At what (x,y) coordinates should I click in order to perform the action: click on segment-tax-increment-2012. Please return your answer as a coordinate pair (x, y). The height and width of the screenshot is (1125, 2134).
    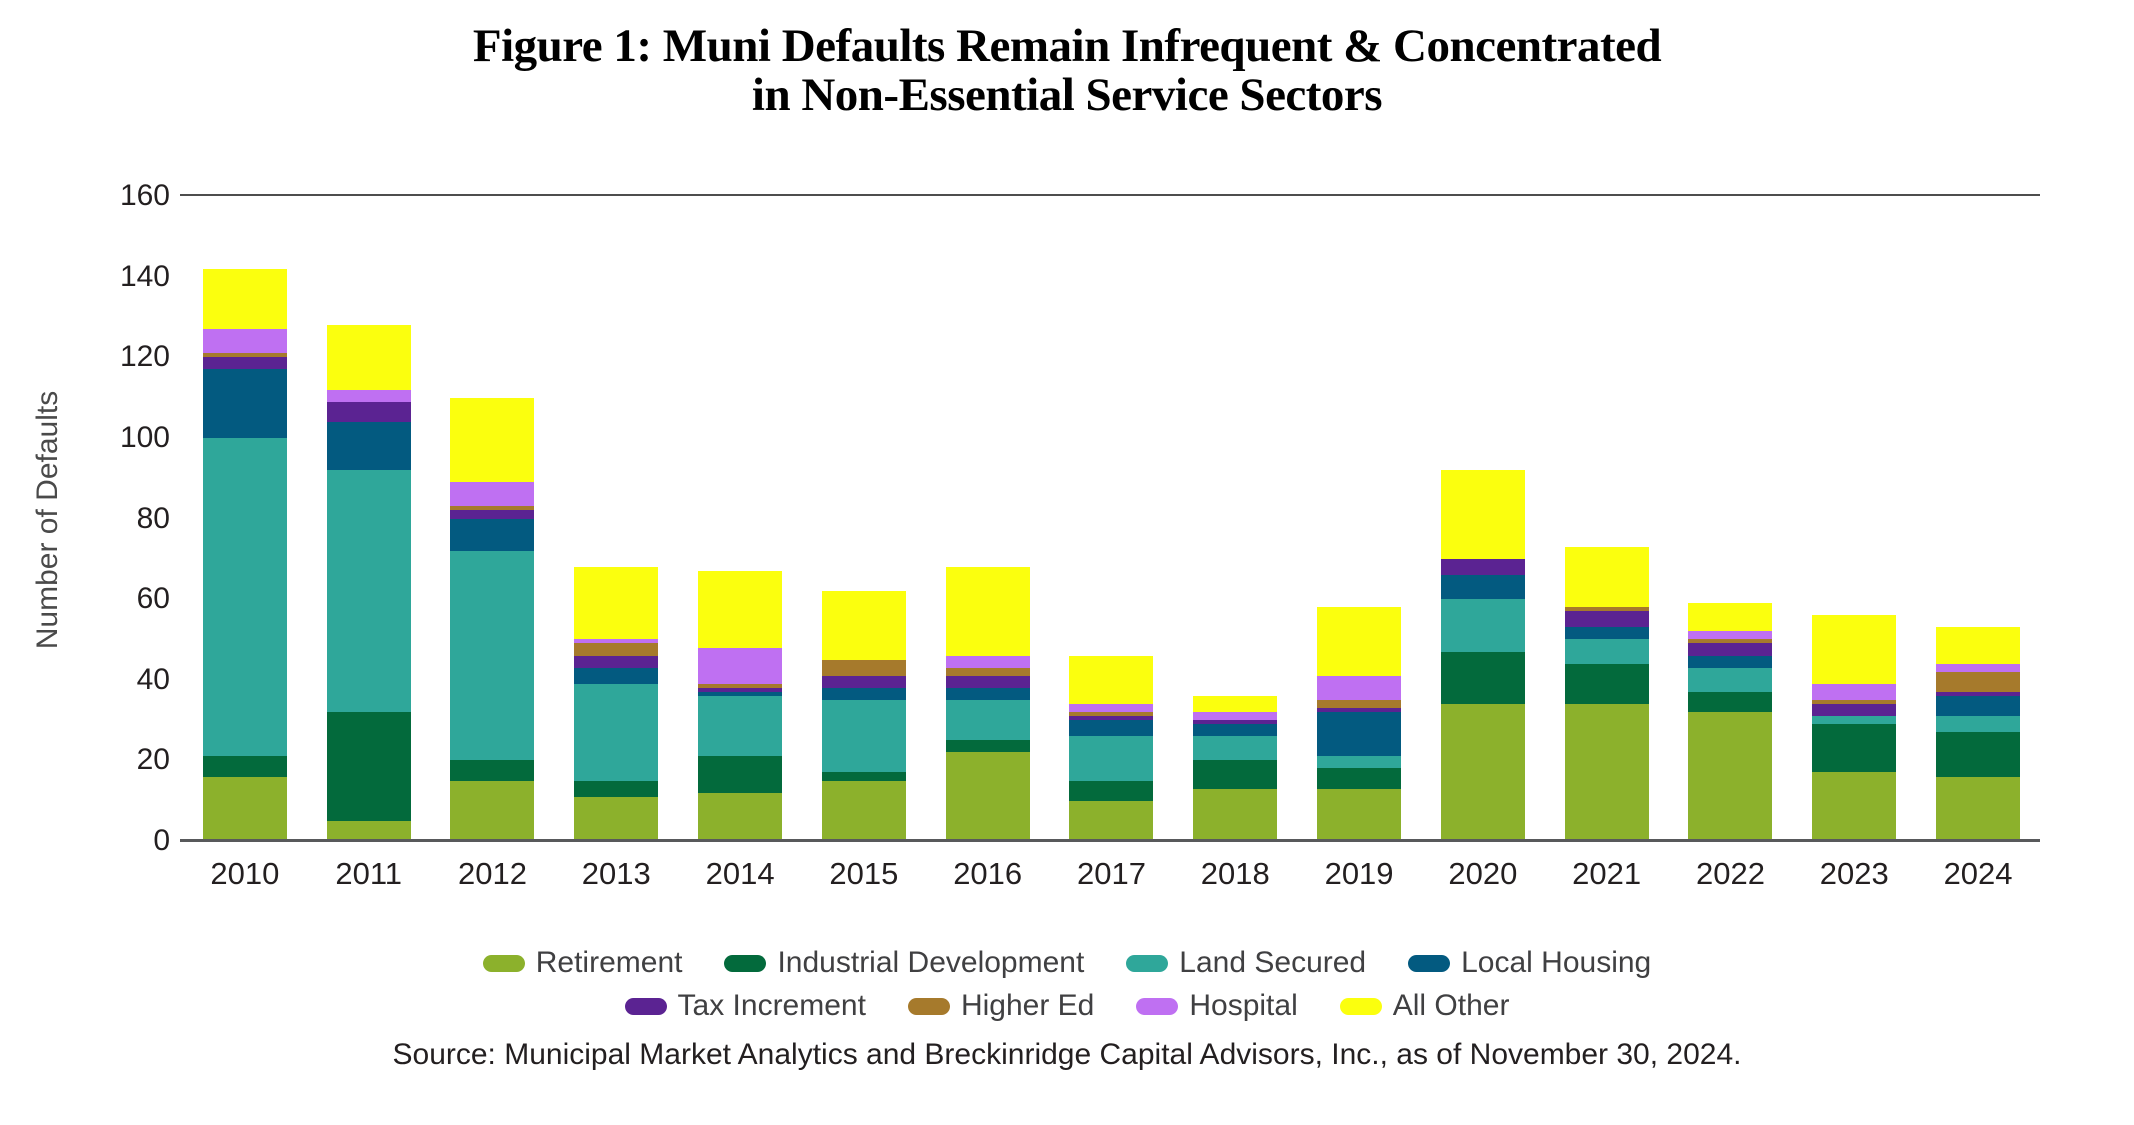
    Looking at the image, I should click on (492, 514).